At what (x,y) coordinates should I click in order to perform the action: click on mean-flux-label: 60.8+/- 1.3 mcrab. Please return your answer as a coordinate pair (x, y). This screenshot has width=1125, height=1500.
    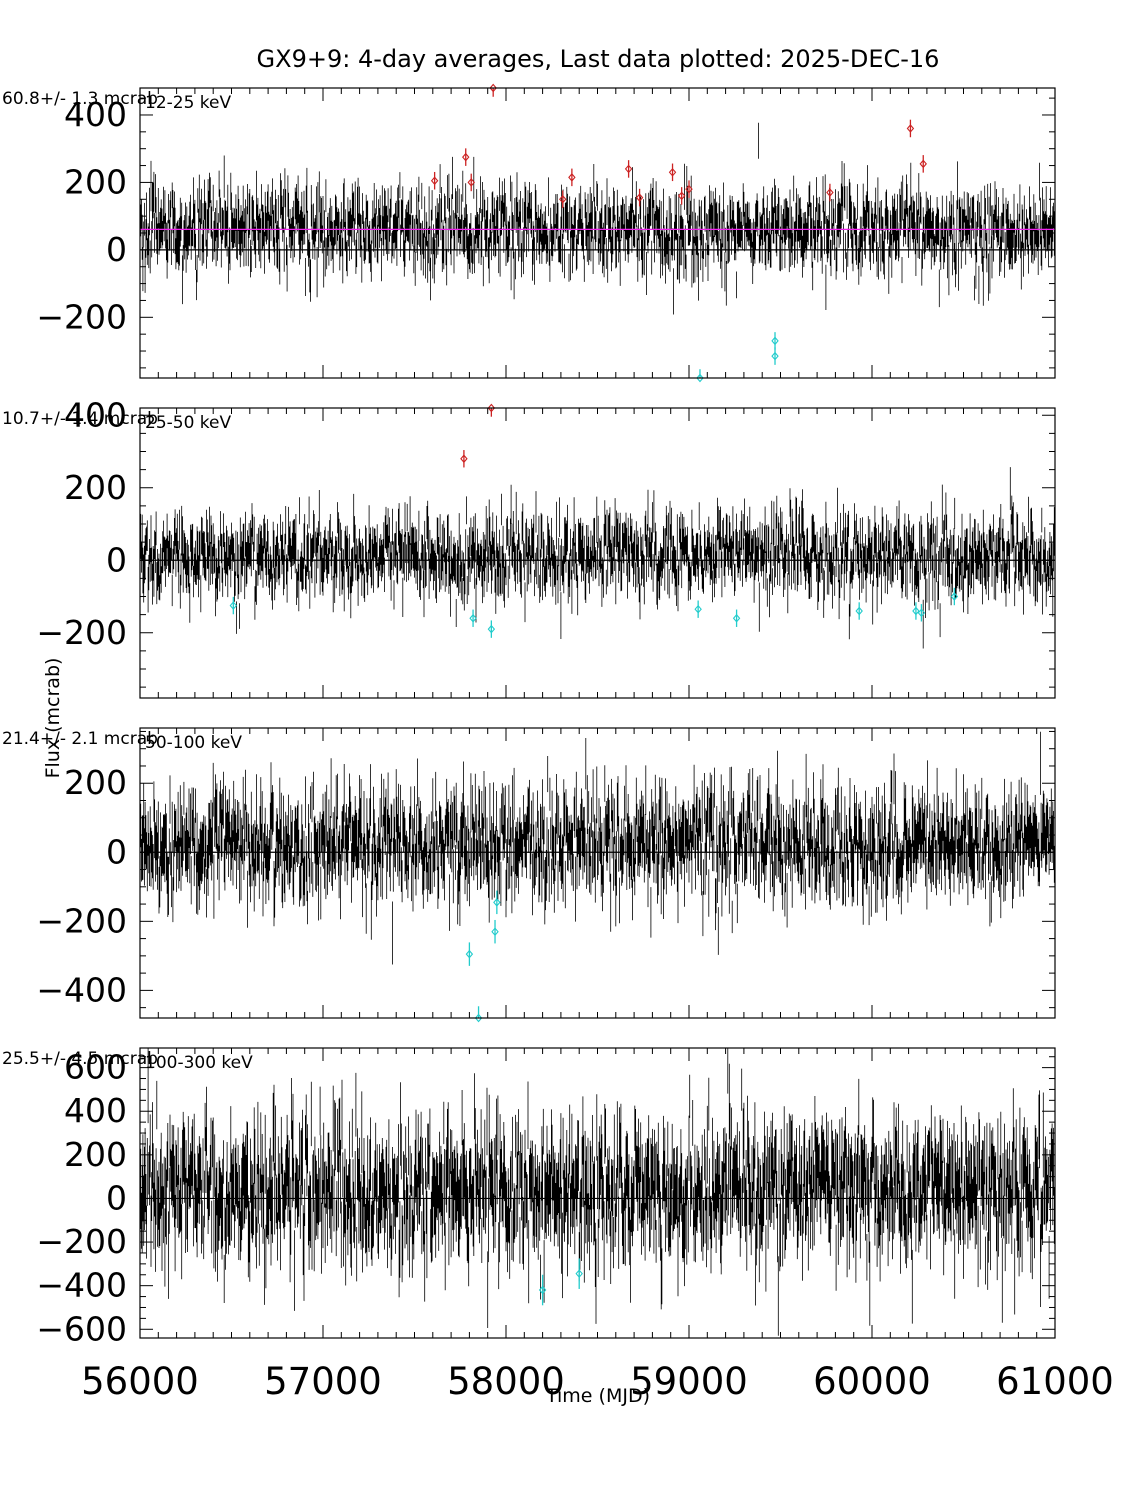
    Looking at the image, I should click on (80, 99).